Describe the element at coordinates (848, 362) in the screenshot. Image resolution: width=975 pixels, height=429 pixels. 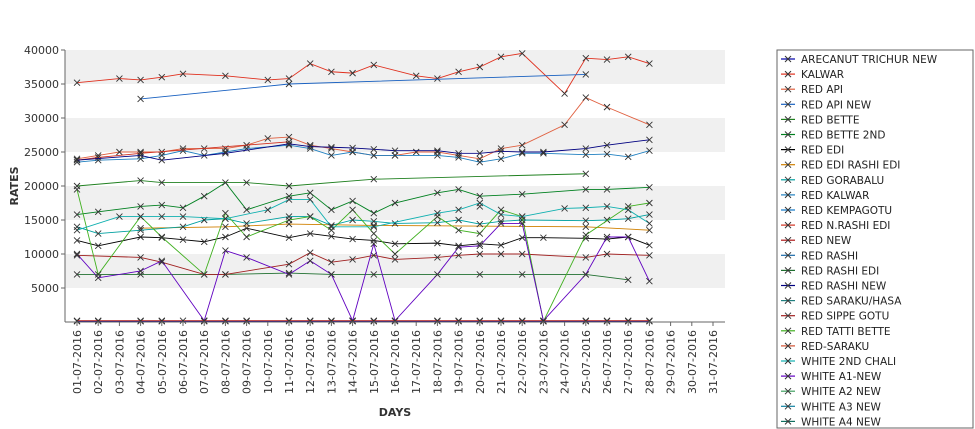
I see `legend-label: WHITE 2ND CHALI` at that location.